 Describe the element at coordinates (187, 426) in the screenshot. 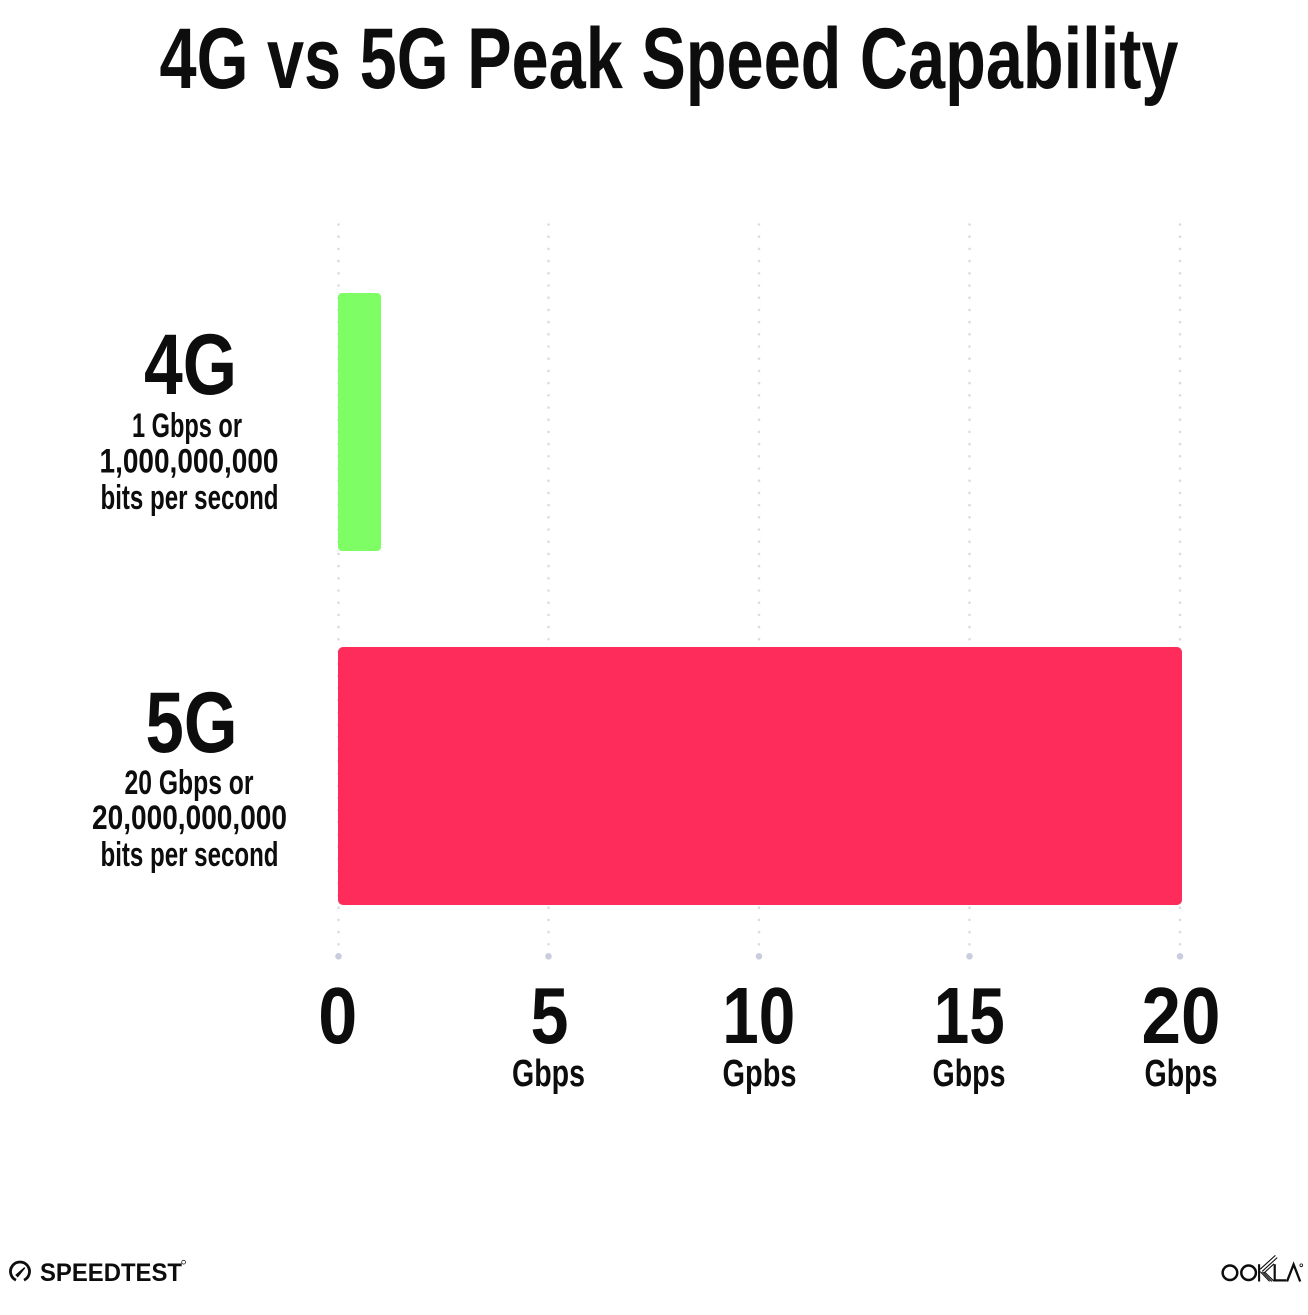

I see `svg-text: 1 Gbps or` at that location.